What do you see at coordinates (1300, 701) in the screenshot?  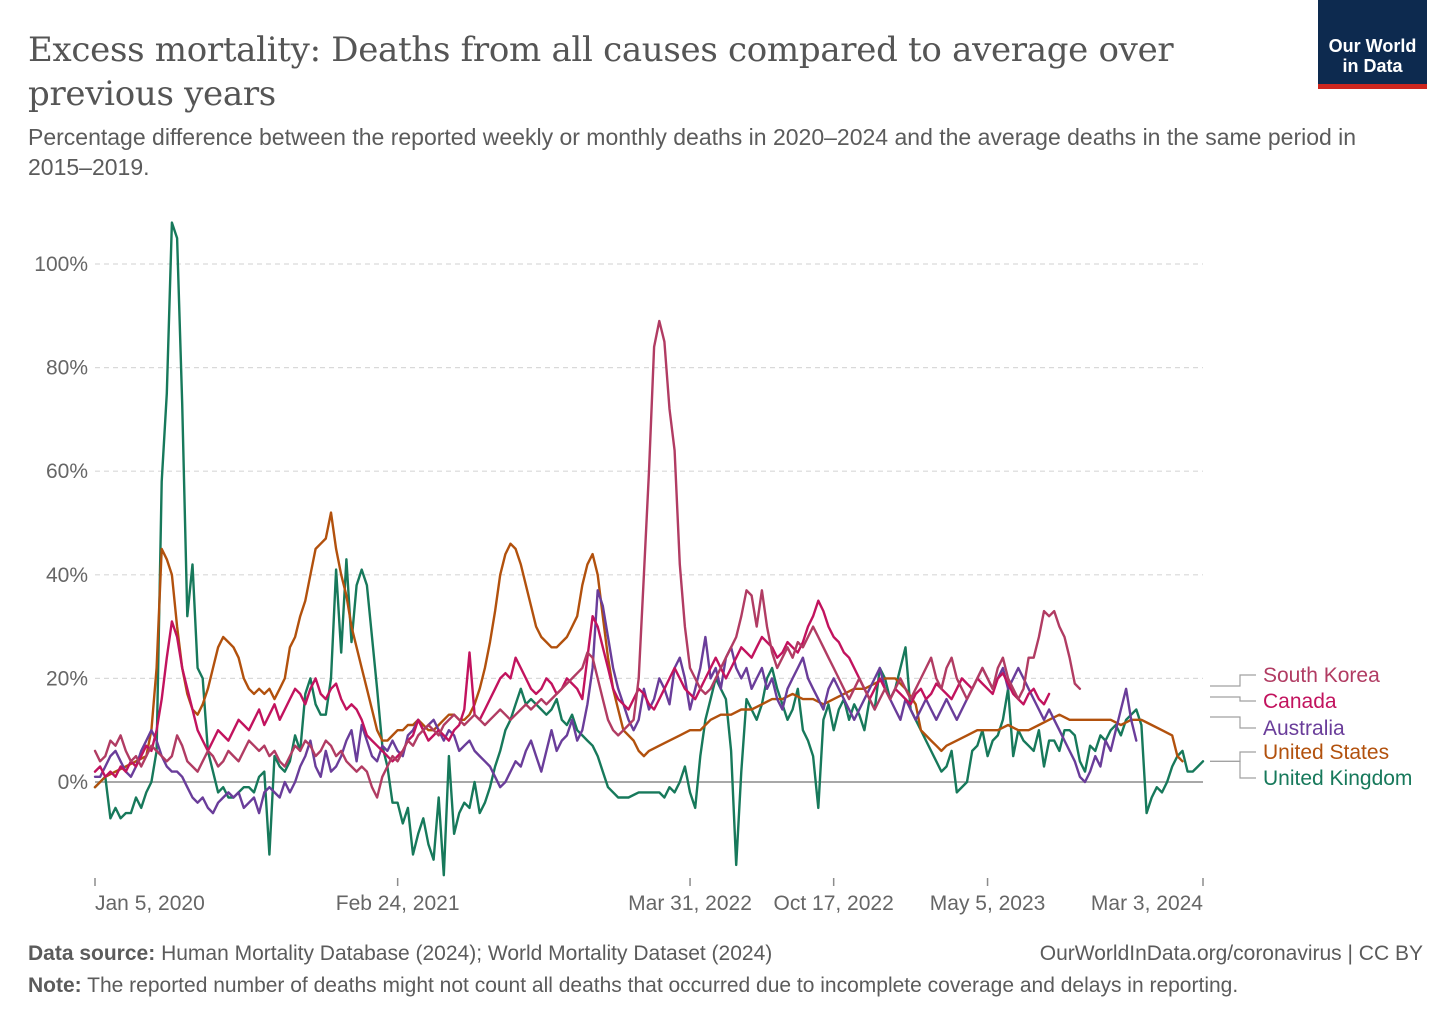 I see `legend-label-canada: Canada` at bounding box center [1300, 701].